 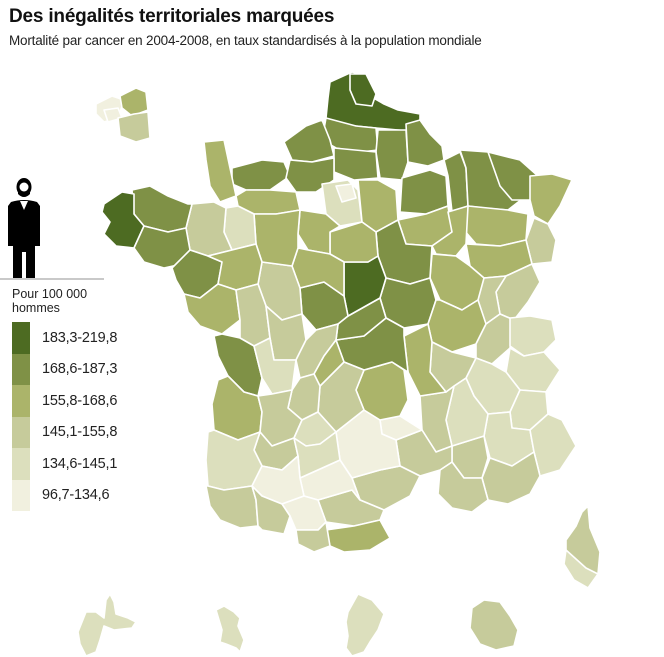 I want to click on legend-item: 168,6-187,3, so click(x=65, y=369).